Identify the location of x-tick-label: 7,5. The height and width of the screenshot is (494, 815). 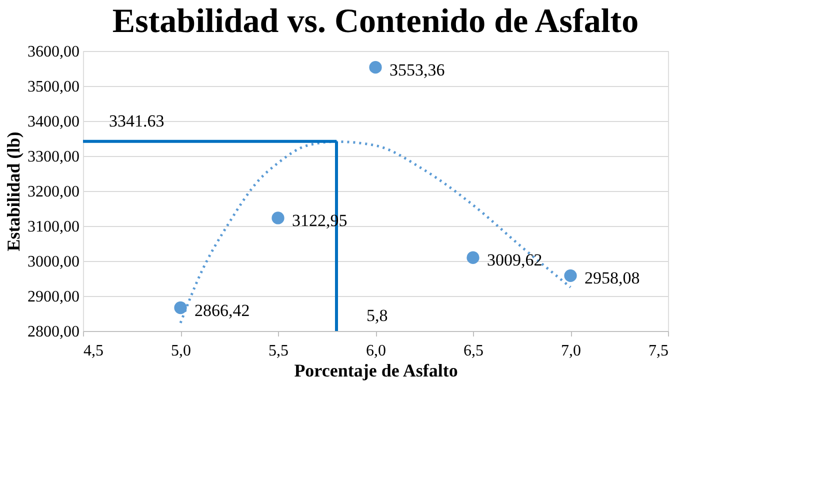
(658, 351).